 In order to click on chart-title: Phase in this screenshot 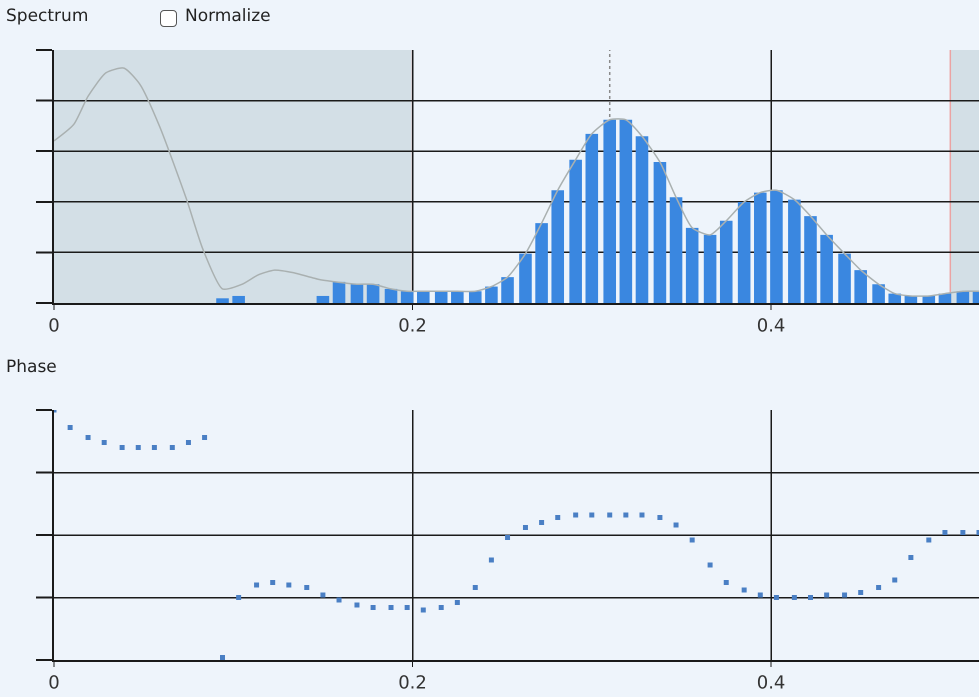, I will do `click(31, 367)`.